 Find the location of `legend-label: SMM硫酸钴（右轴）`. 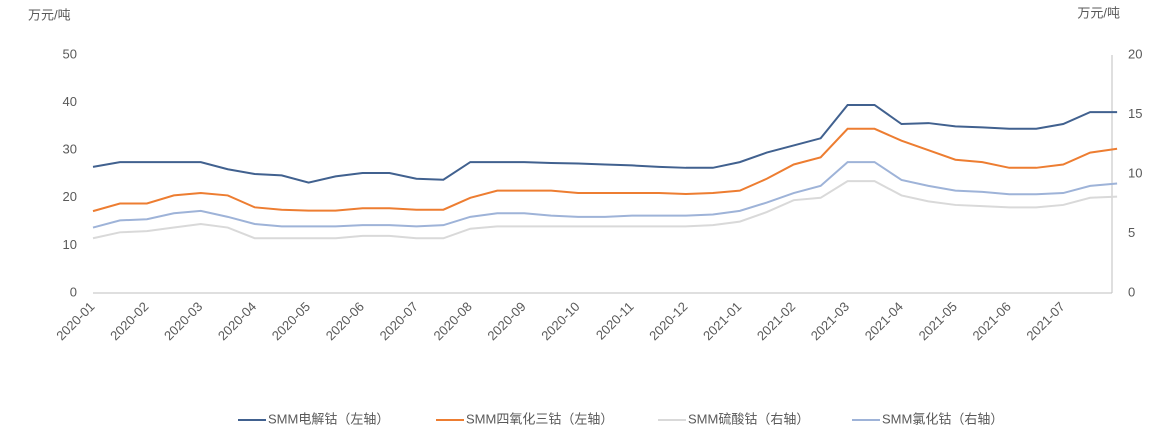

legend-label: SMM硫酸钴（右轴） is located at coordinates (748, 418).